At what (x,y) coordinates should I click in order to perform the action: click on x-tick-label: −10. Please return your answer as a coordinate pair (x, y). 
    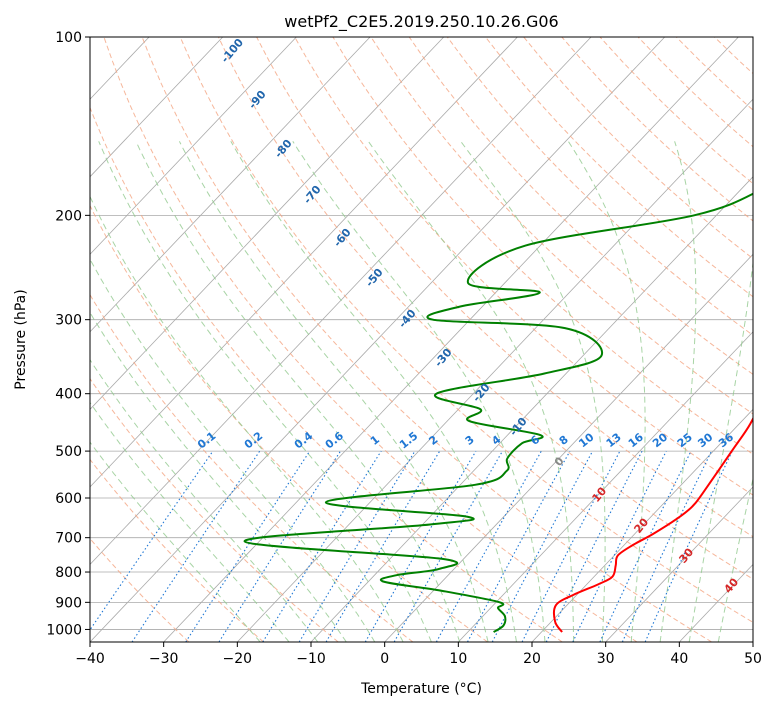
    Looking at the image, I should click on (311, 659).